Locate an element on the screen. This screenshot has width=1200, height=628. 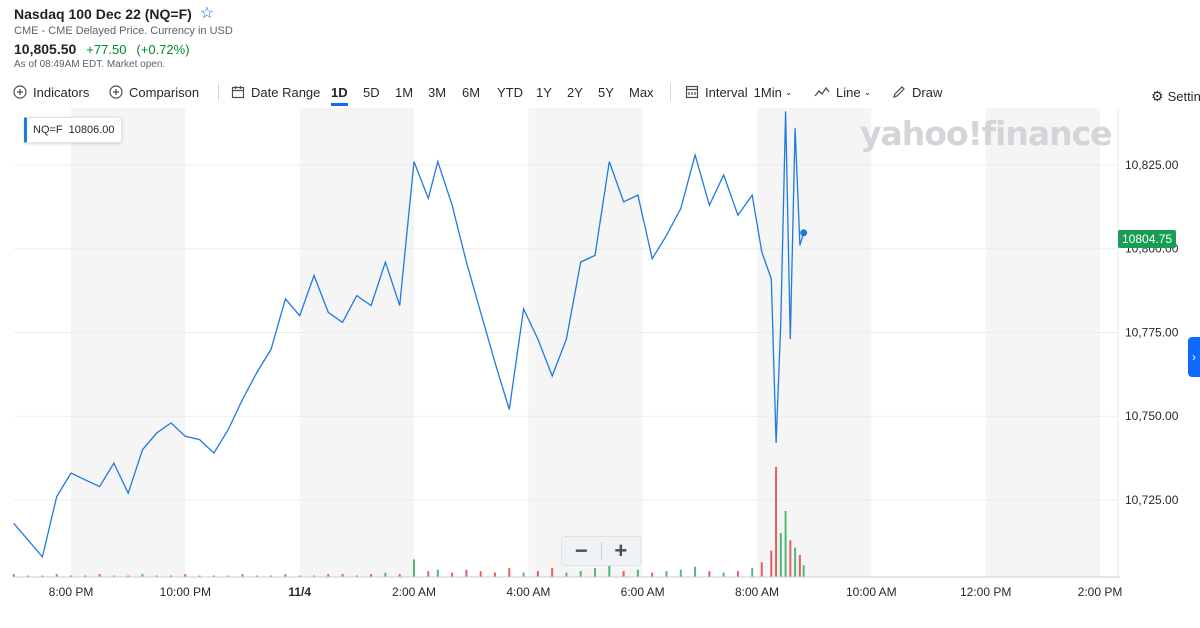
range-6m: 6M is located at coordinates (471, 92).